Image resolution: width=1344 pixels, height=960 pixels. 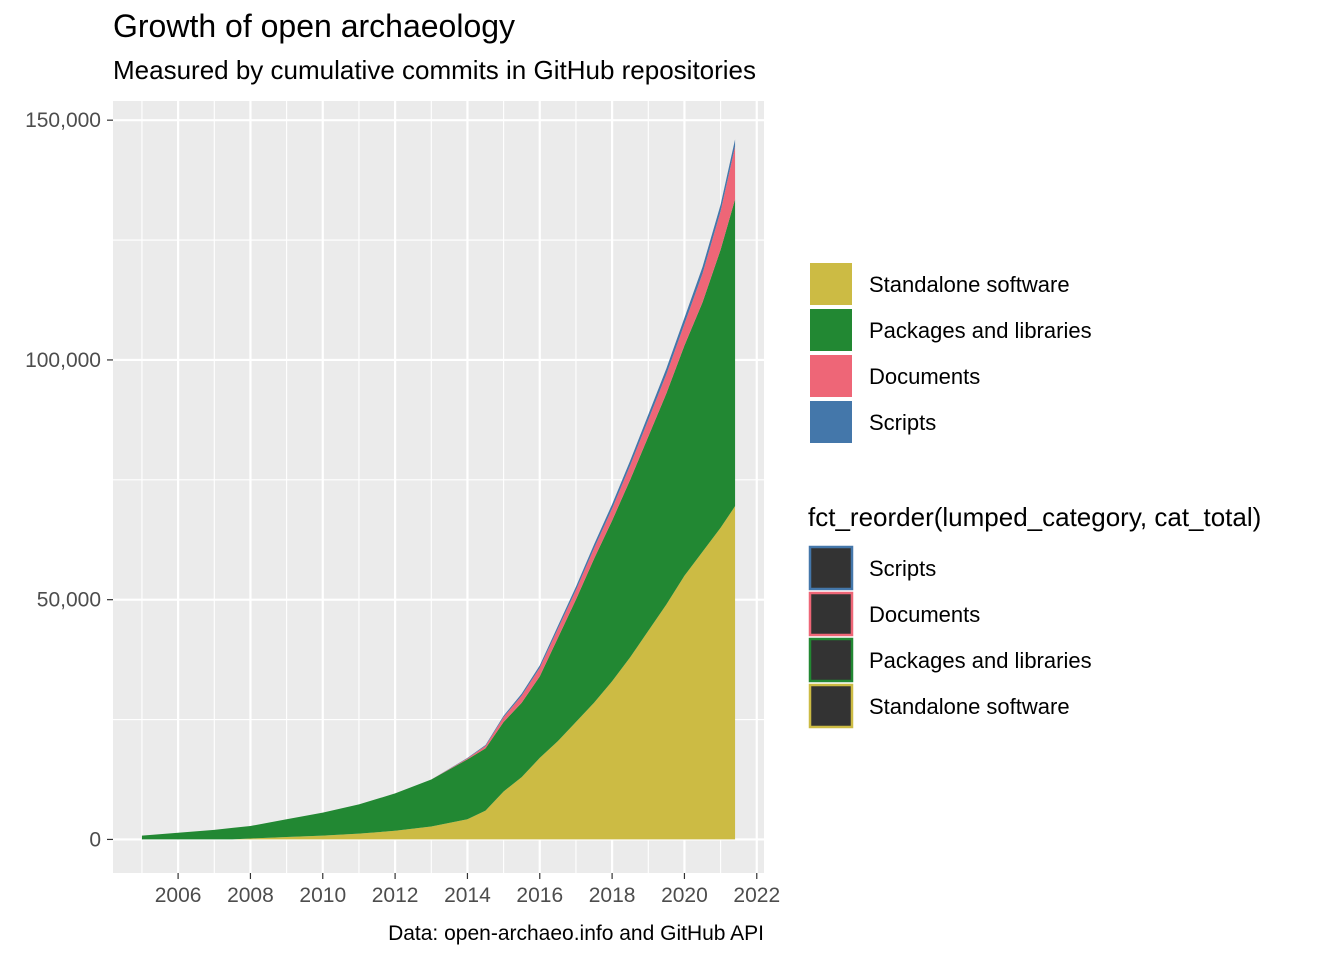 I want to click on y-axis: 0 50,000 100,000 150,000, so click(x=69, y=480).